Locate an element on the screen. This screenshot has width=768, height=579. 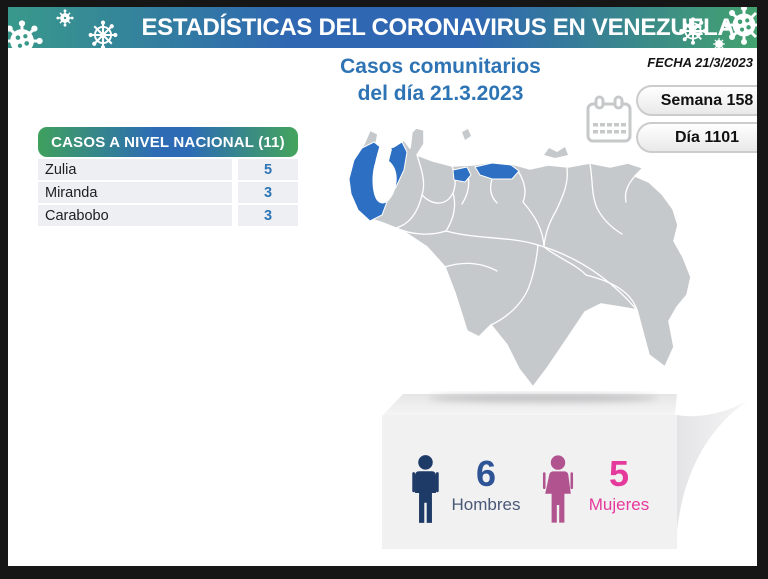
table-row: Zulia 5 is located at coordinates (168, 169).